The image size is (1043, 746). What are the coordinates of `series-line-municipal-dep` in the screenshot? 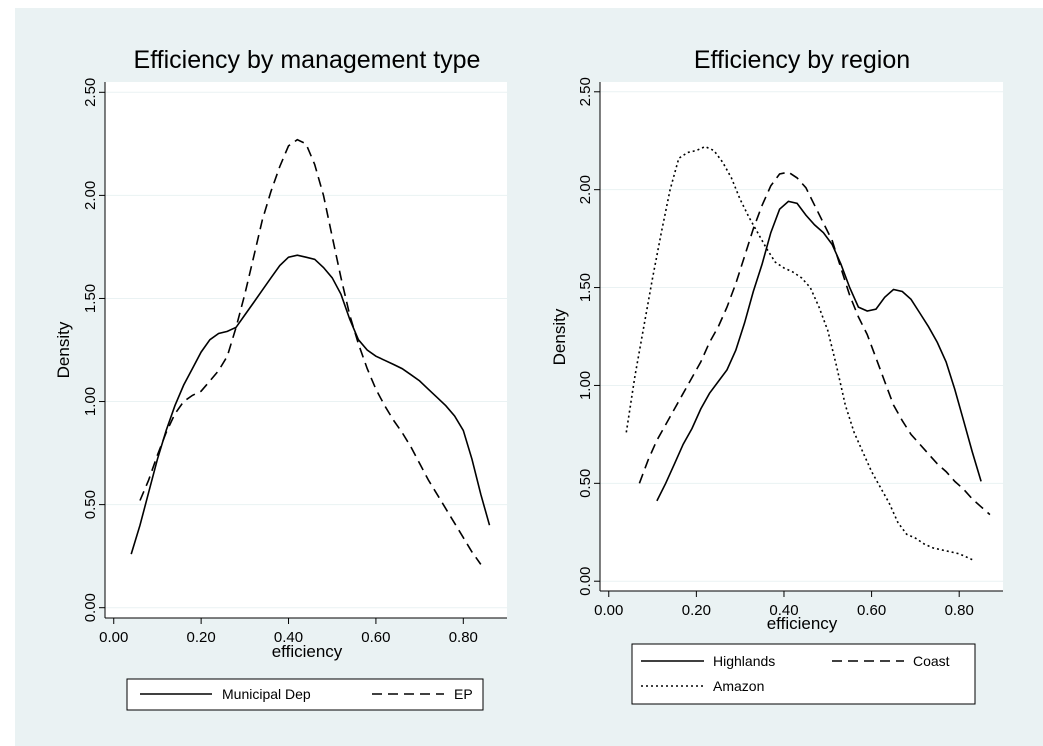 It's located at (310, 404).